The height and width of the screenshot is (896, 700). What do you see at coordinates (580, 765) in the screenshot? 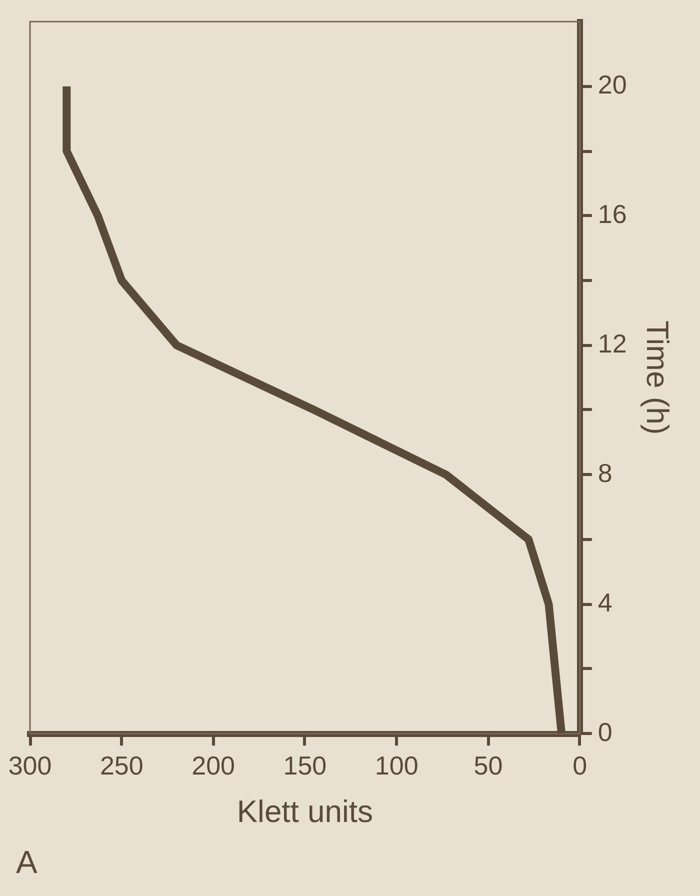
I see `x-tick-label: 0` at bounding box center [580, 765].